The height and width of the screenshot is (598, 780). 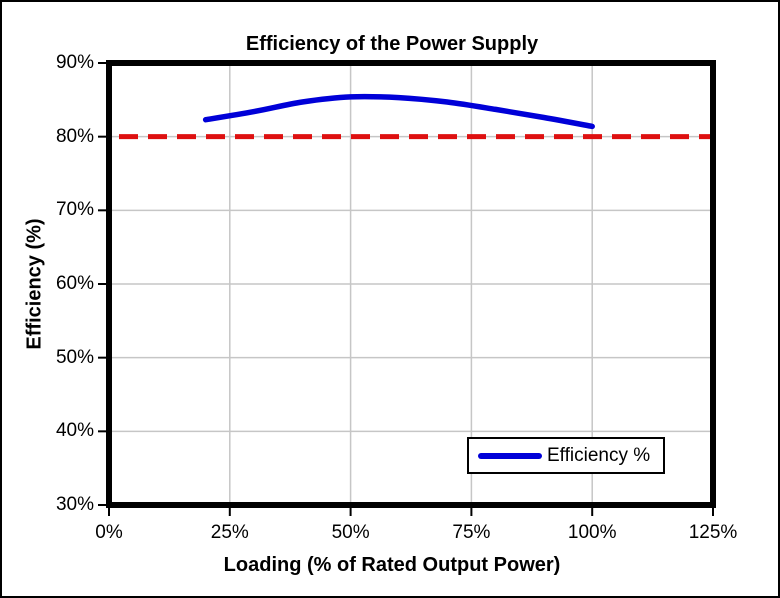 I want to click on x-tick-label: 125%, so click(x=713, y=532).